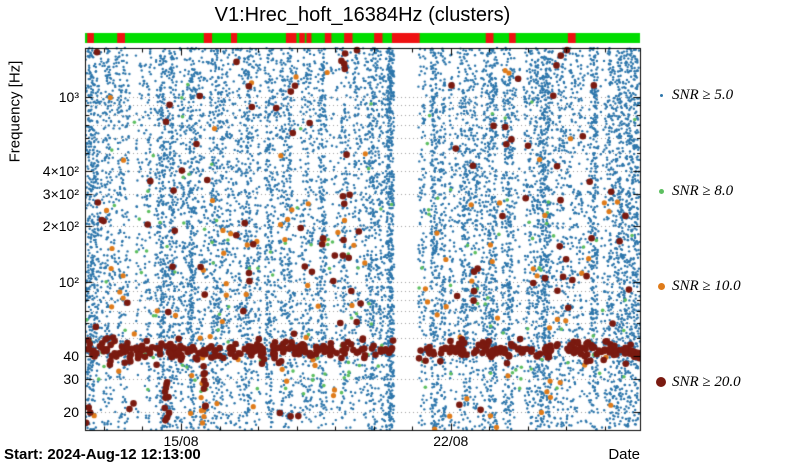 The image size is (805, 472). I want to click on y-tick-label: 4×10², so click(60, 170).